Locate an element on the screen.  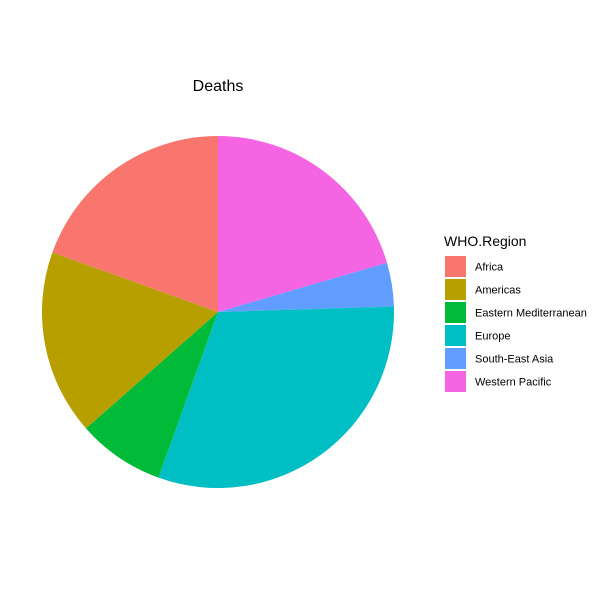
legend-item-eastern-mediterranean: Eastern Mediterranean is located at coordinates (516, 312).